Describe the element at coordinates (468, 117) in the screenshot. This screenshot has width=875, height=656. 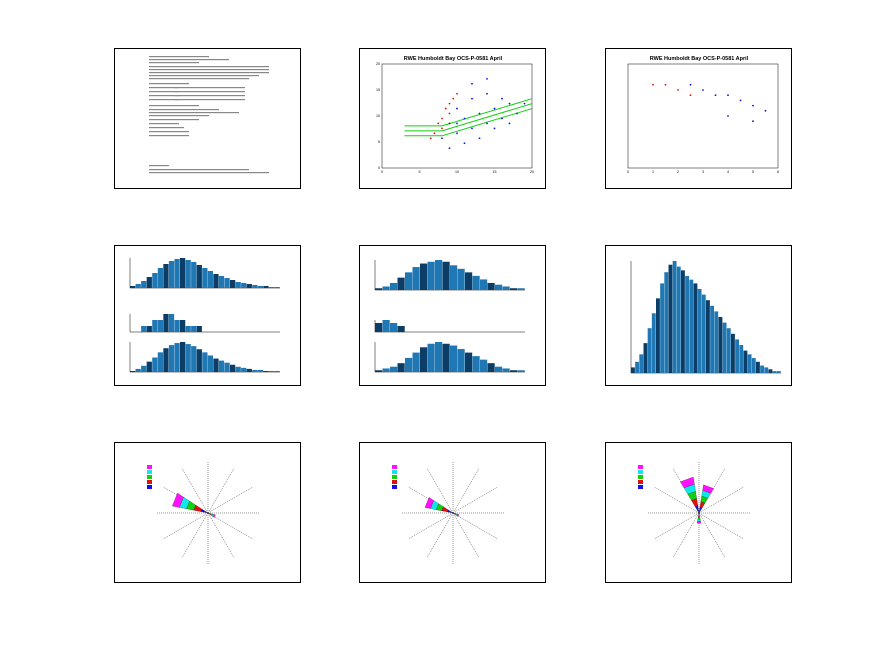
I see `fit-line` at that location.